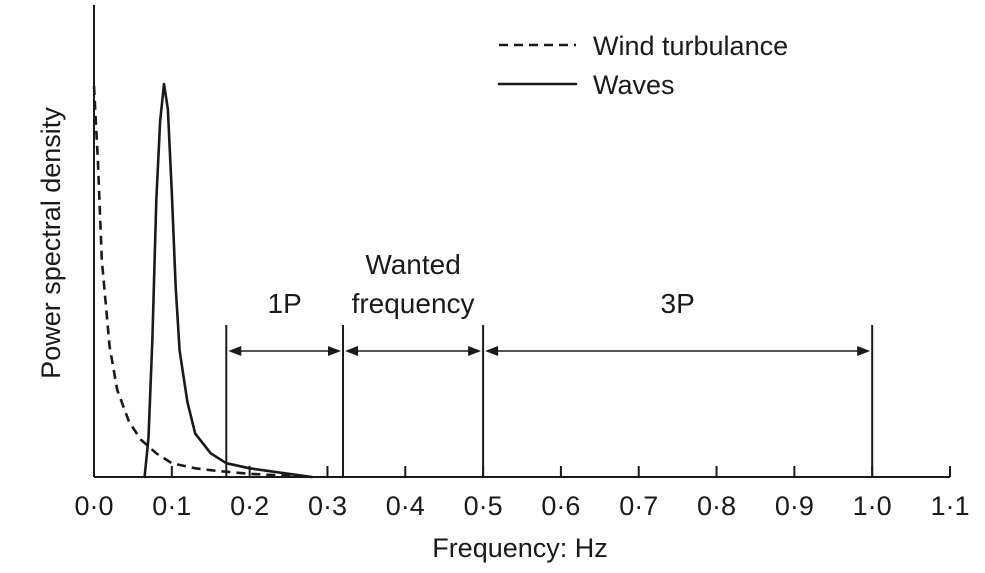 The height and width of the screenshot is (573, 985). I want to click on x-tick-label: 0·5, so click(483, 506).